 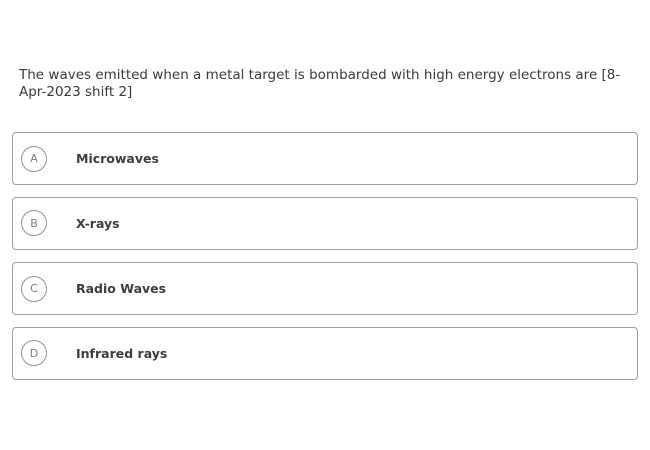 What do you see at coordinates (325, 353) in the screenshot?
I see `option-d: D Infrared rays` at bounding box center [325, 353].